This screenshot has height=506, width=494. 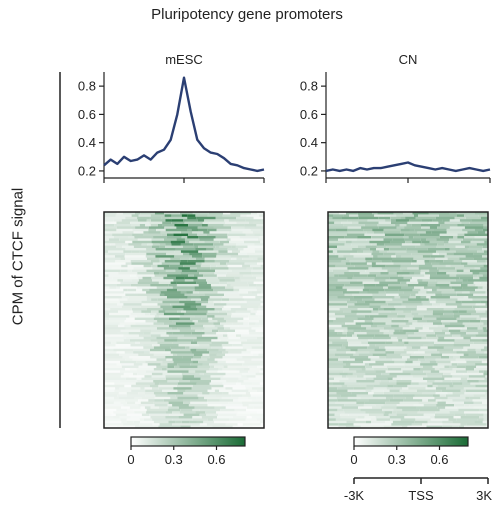 What do you see at coordinates (309, 170) in the screenshot?
I see `y-tick-label-1-3: 0.2` at bounding box center [309, 170].